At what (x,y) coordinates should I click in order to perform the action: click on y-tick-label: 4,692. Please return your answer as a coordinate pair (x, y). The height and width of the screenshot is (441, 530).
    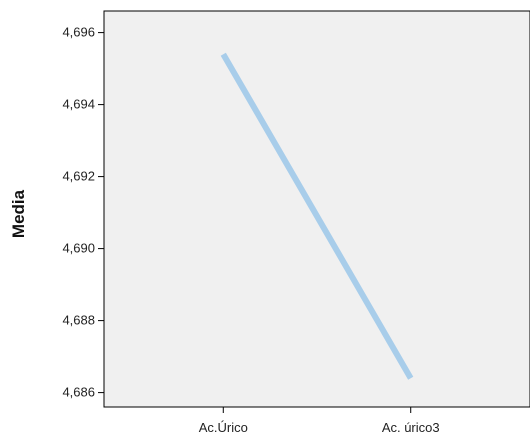
    Looking at the image, I should click on (78, 176).